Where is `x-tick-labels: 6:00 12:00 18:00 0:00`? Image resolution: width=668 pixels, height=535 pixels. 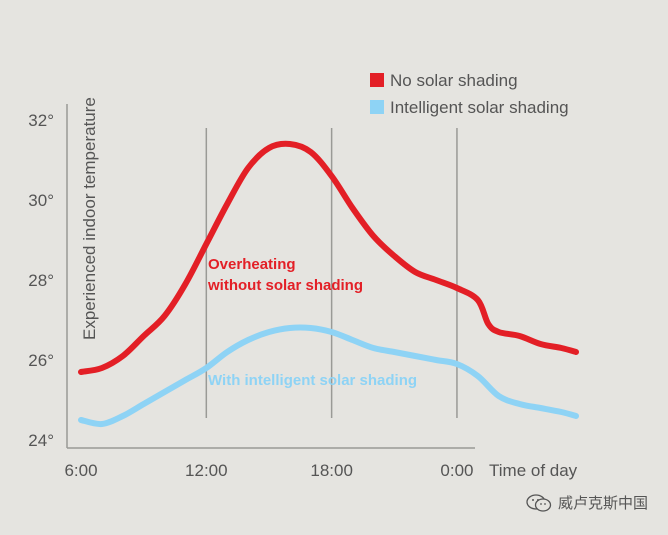
x-tick-labels: 6:00 12:00 18:00 0:00 is located at coordinates (268, 470).